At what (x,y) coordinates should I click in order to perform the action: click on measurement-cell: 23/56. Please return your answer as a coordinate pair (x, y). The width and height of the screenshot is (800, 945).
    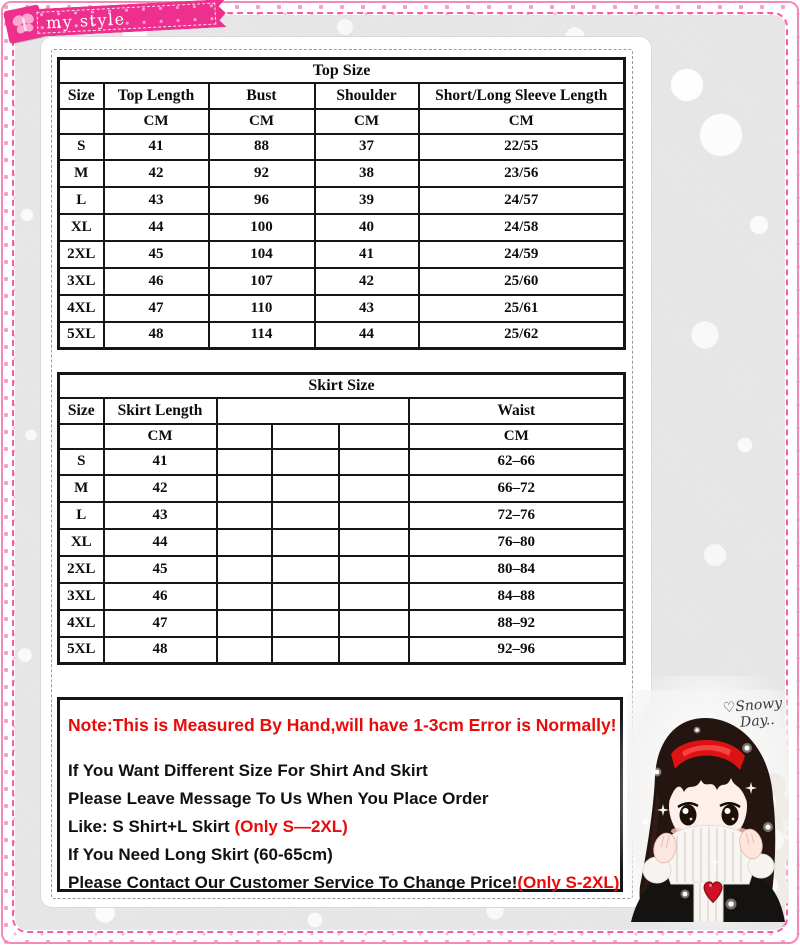
    Looking at the image, I should click on (521, 174).